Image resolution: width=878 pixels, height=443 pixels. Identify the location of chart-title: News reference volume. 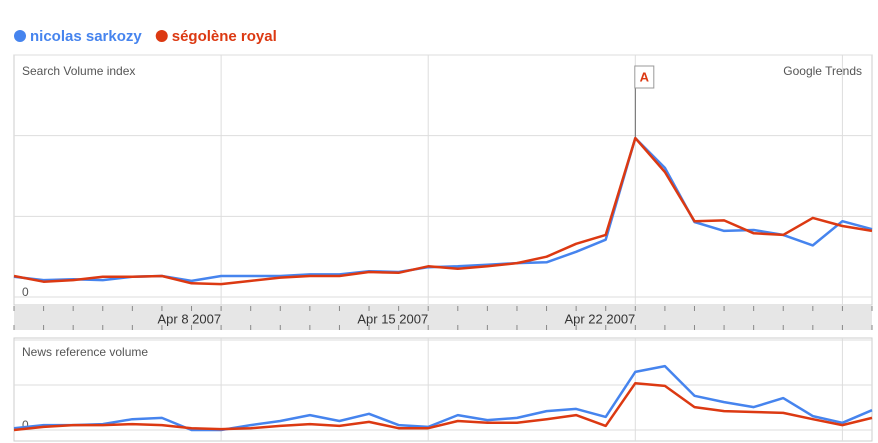
(85, 352).